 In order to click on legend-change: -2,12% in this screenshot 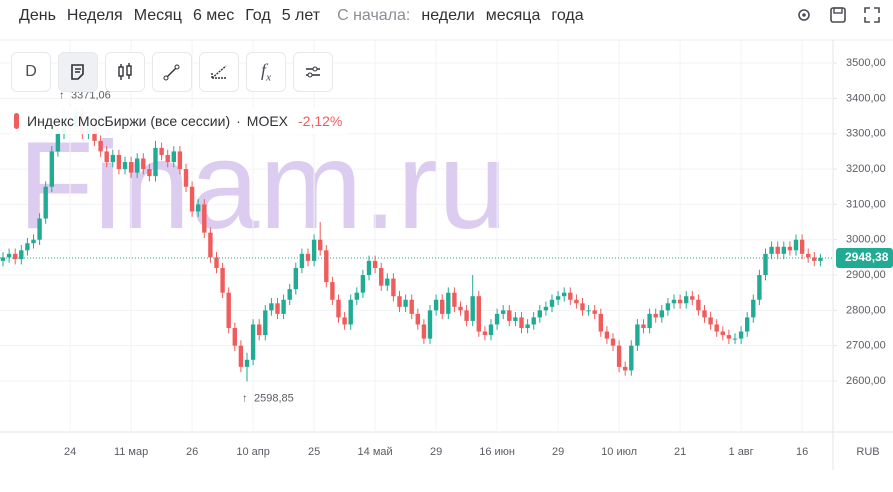, I will do `click(320, 121)`.